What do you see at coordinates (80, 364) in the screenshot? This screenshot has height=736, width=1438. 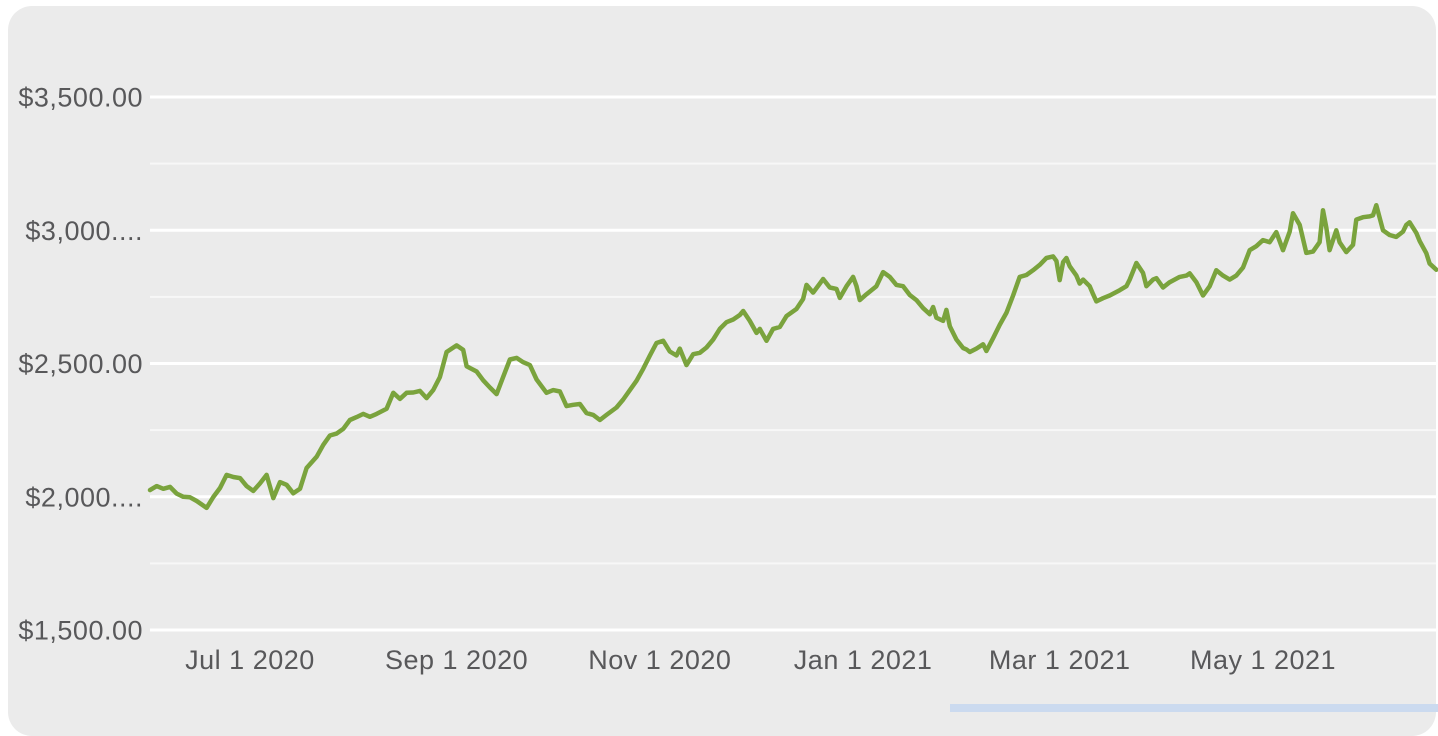 I see `y-axis-label: $2,500.00` at bounding box center [80, 364].